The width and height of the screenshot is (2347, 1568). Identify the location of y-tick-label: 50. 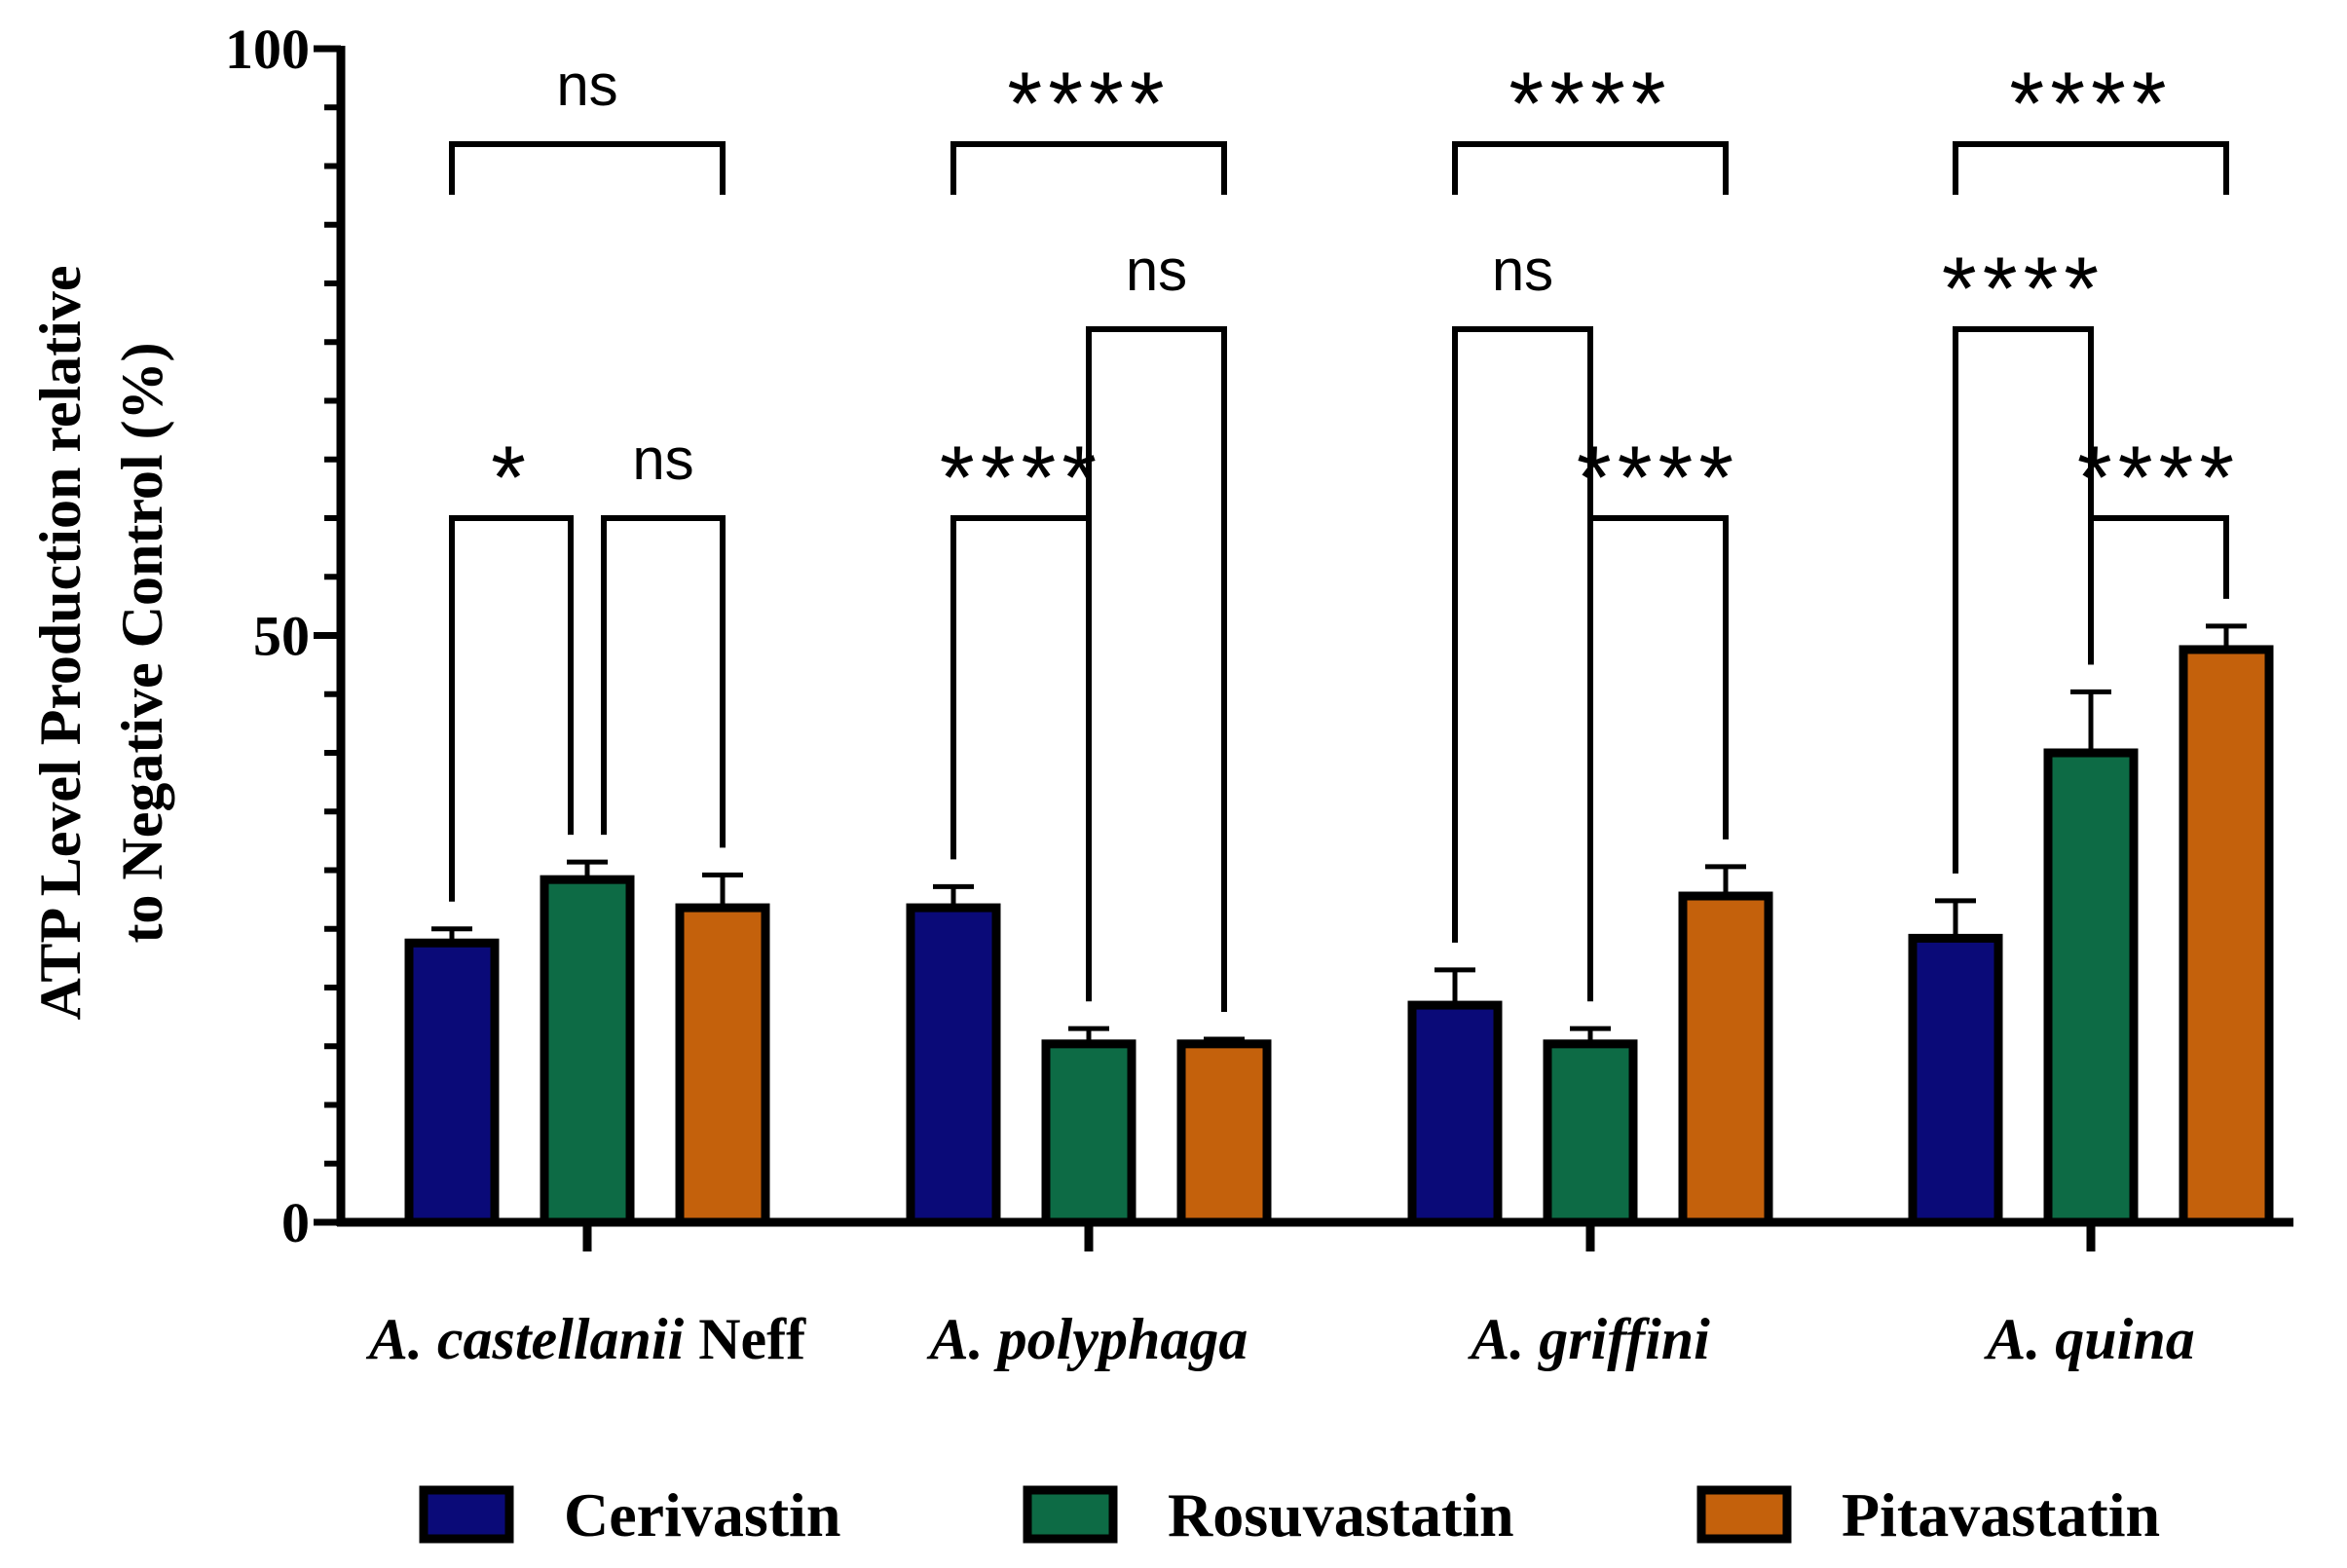
(281, 636).